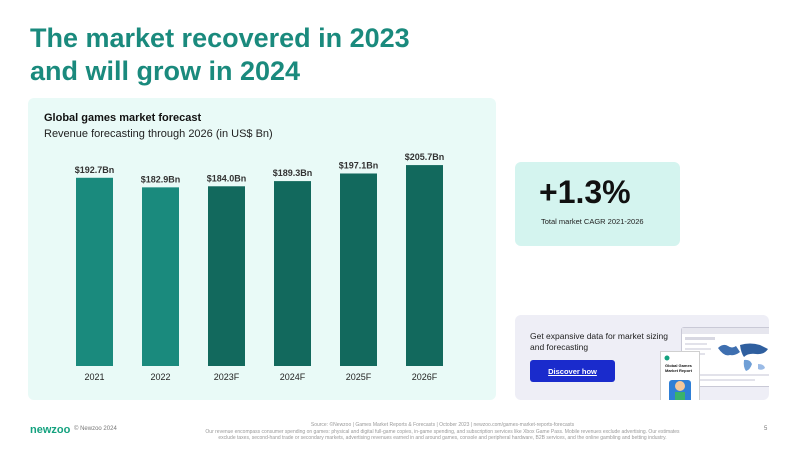 The height and width of the screenshot is (450, 800). What do you see at coordinates (425, 377) in the screenshot?
I see `x-tick-label-2026F: 2026F` at bounding box center [425, 377].